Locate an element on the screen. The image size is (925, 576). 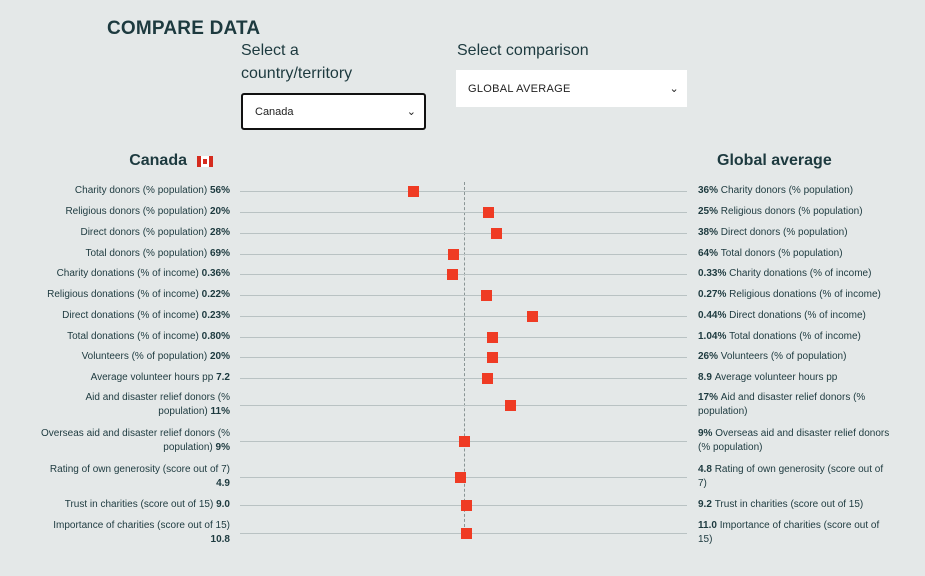
country-value: 7.2 is located at coordinates (221, 377).